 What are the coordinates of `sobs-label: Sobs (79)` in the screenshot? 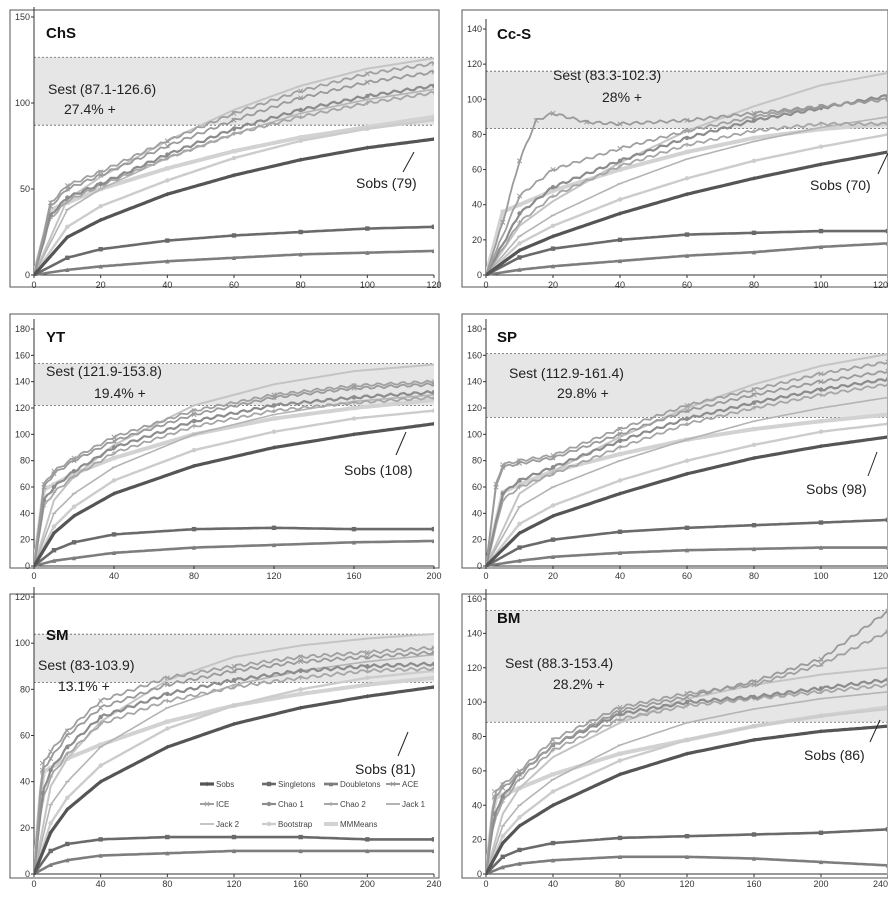 It's located at (386, 183).